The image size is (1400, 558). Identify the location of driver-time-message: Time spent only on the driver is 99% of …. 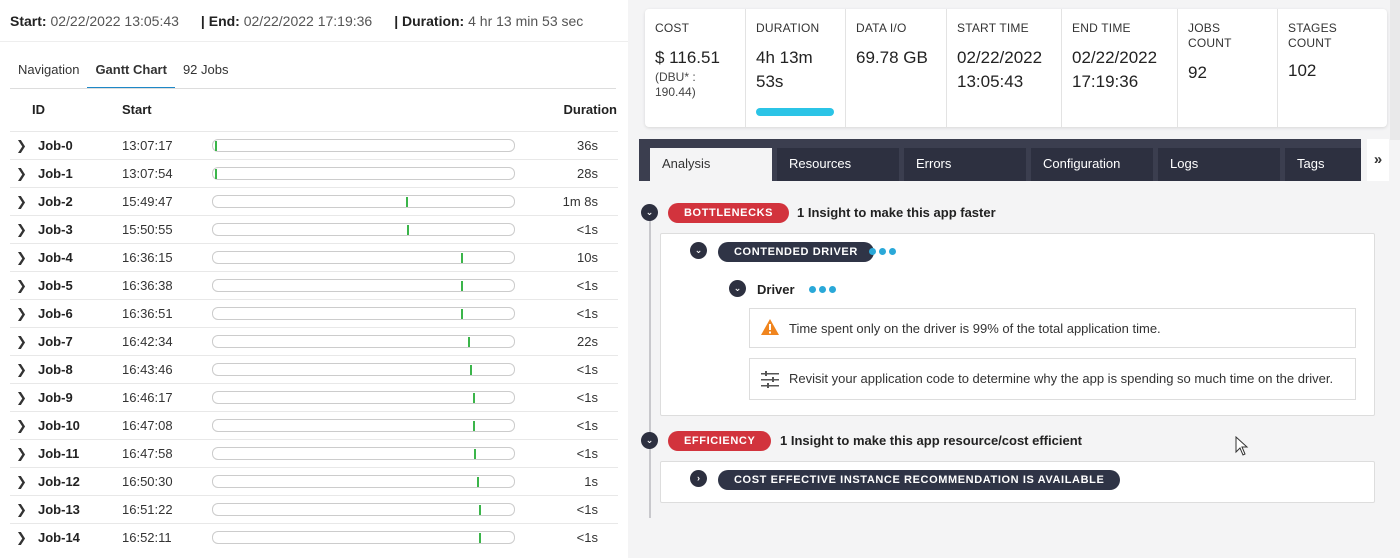
(1052, 328).